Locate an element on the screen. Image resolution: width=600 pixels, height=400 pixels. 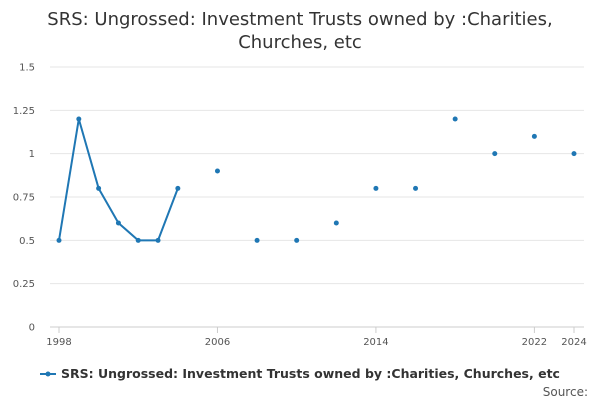
x-tick-label: 1998 is located at coordinates (58, 342).